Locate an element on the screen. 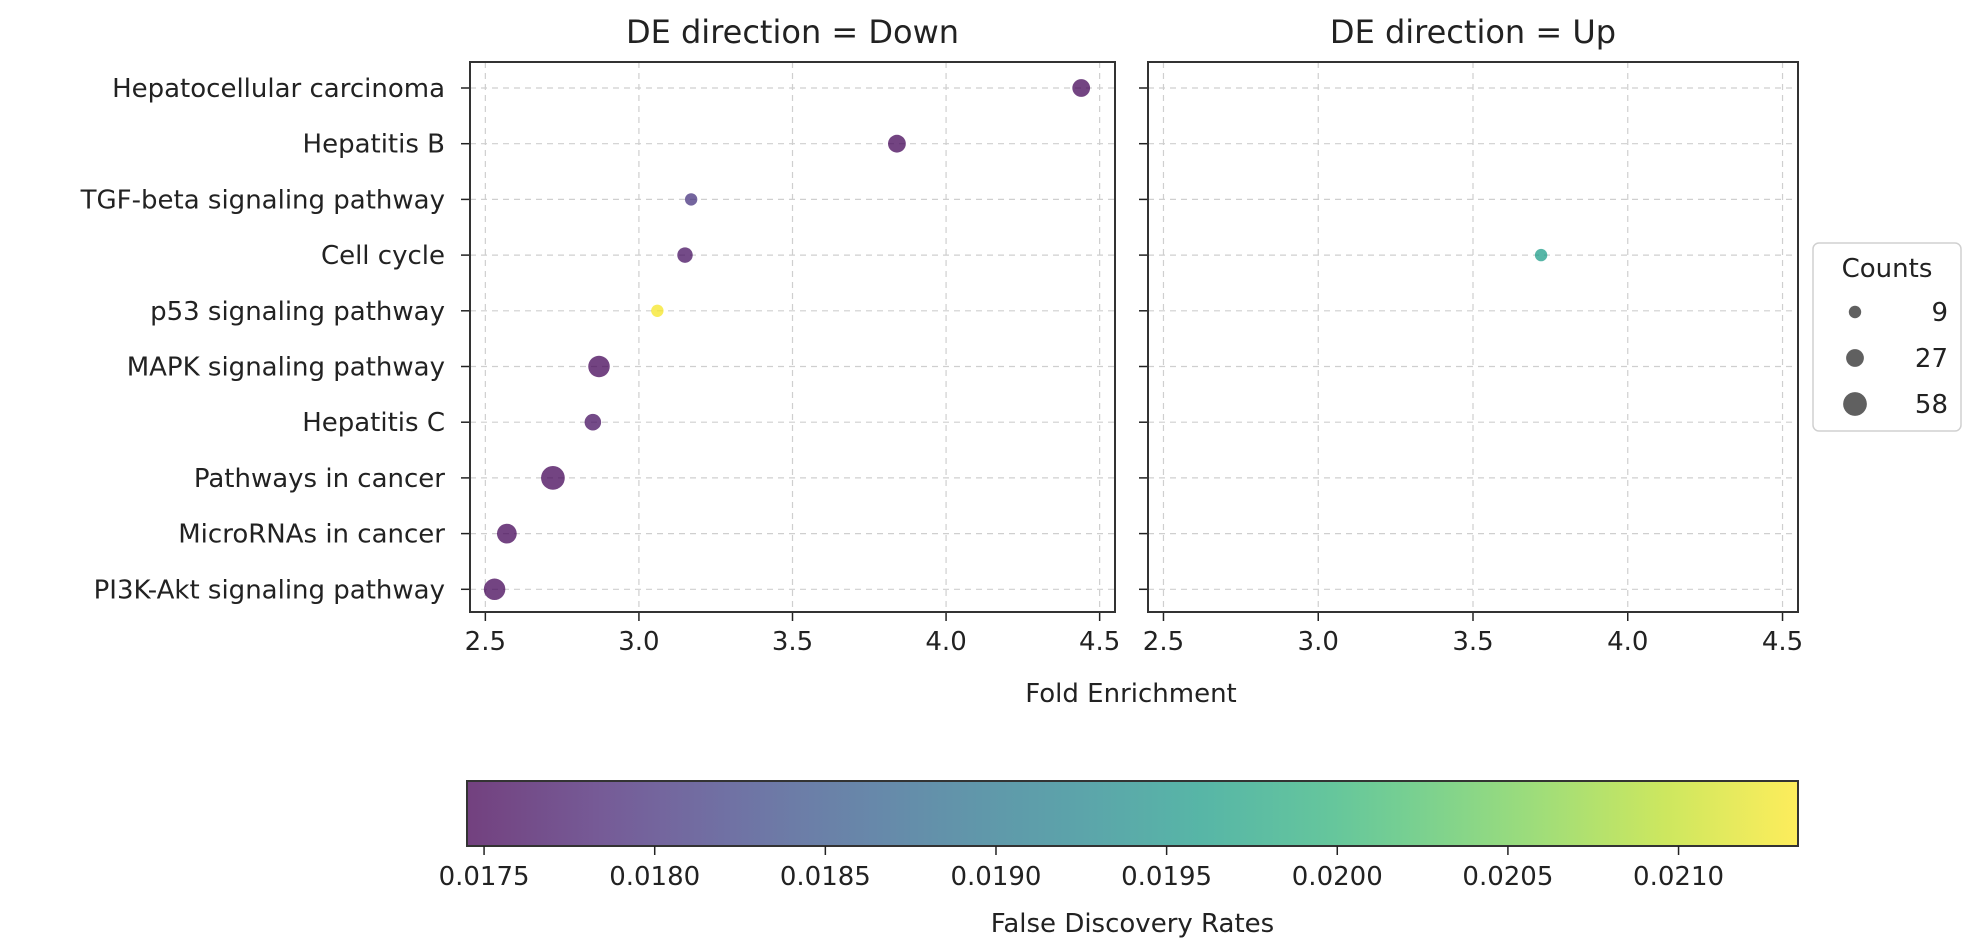 Image resolution: width=1964 pixels, height=942 pixels. colorbar-label: False Discovery Rates is located at coordinates (1132, 924).